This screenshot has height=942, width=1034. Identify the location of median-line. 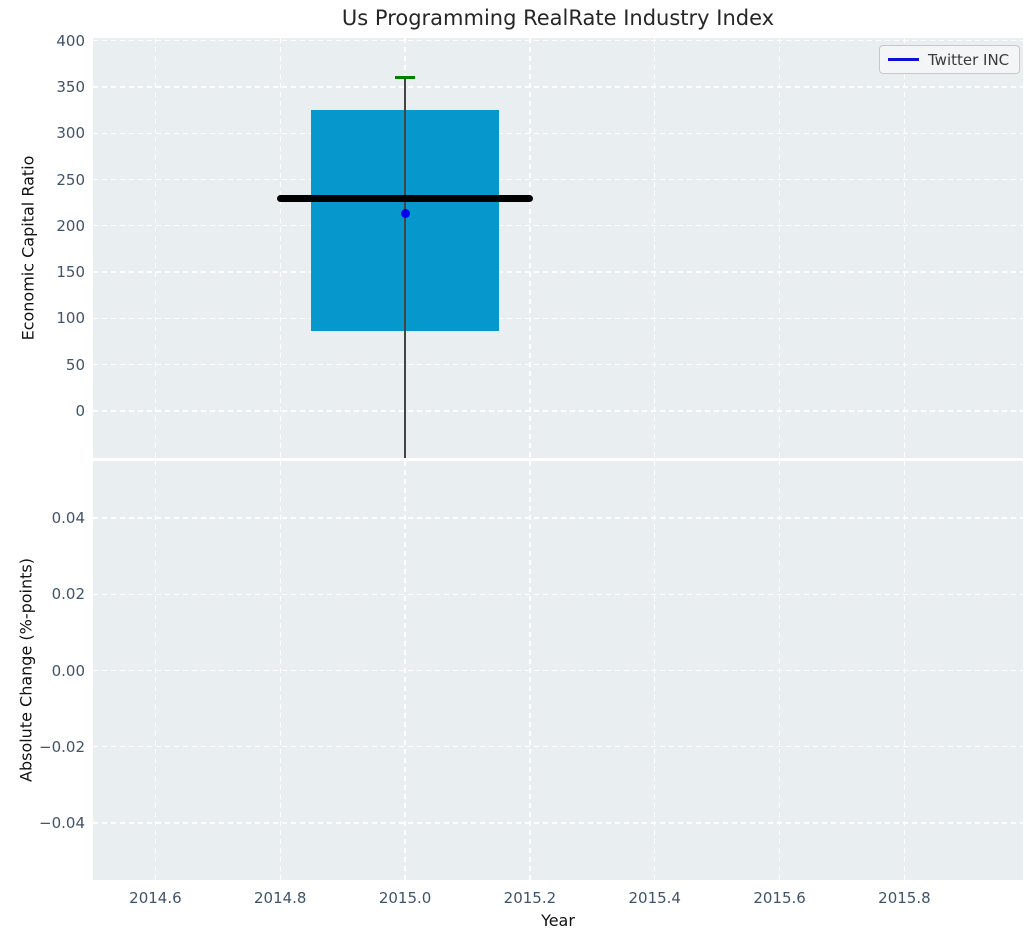
(405, 198).